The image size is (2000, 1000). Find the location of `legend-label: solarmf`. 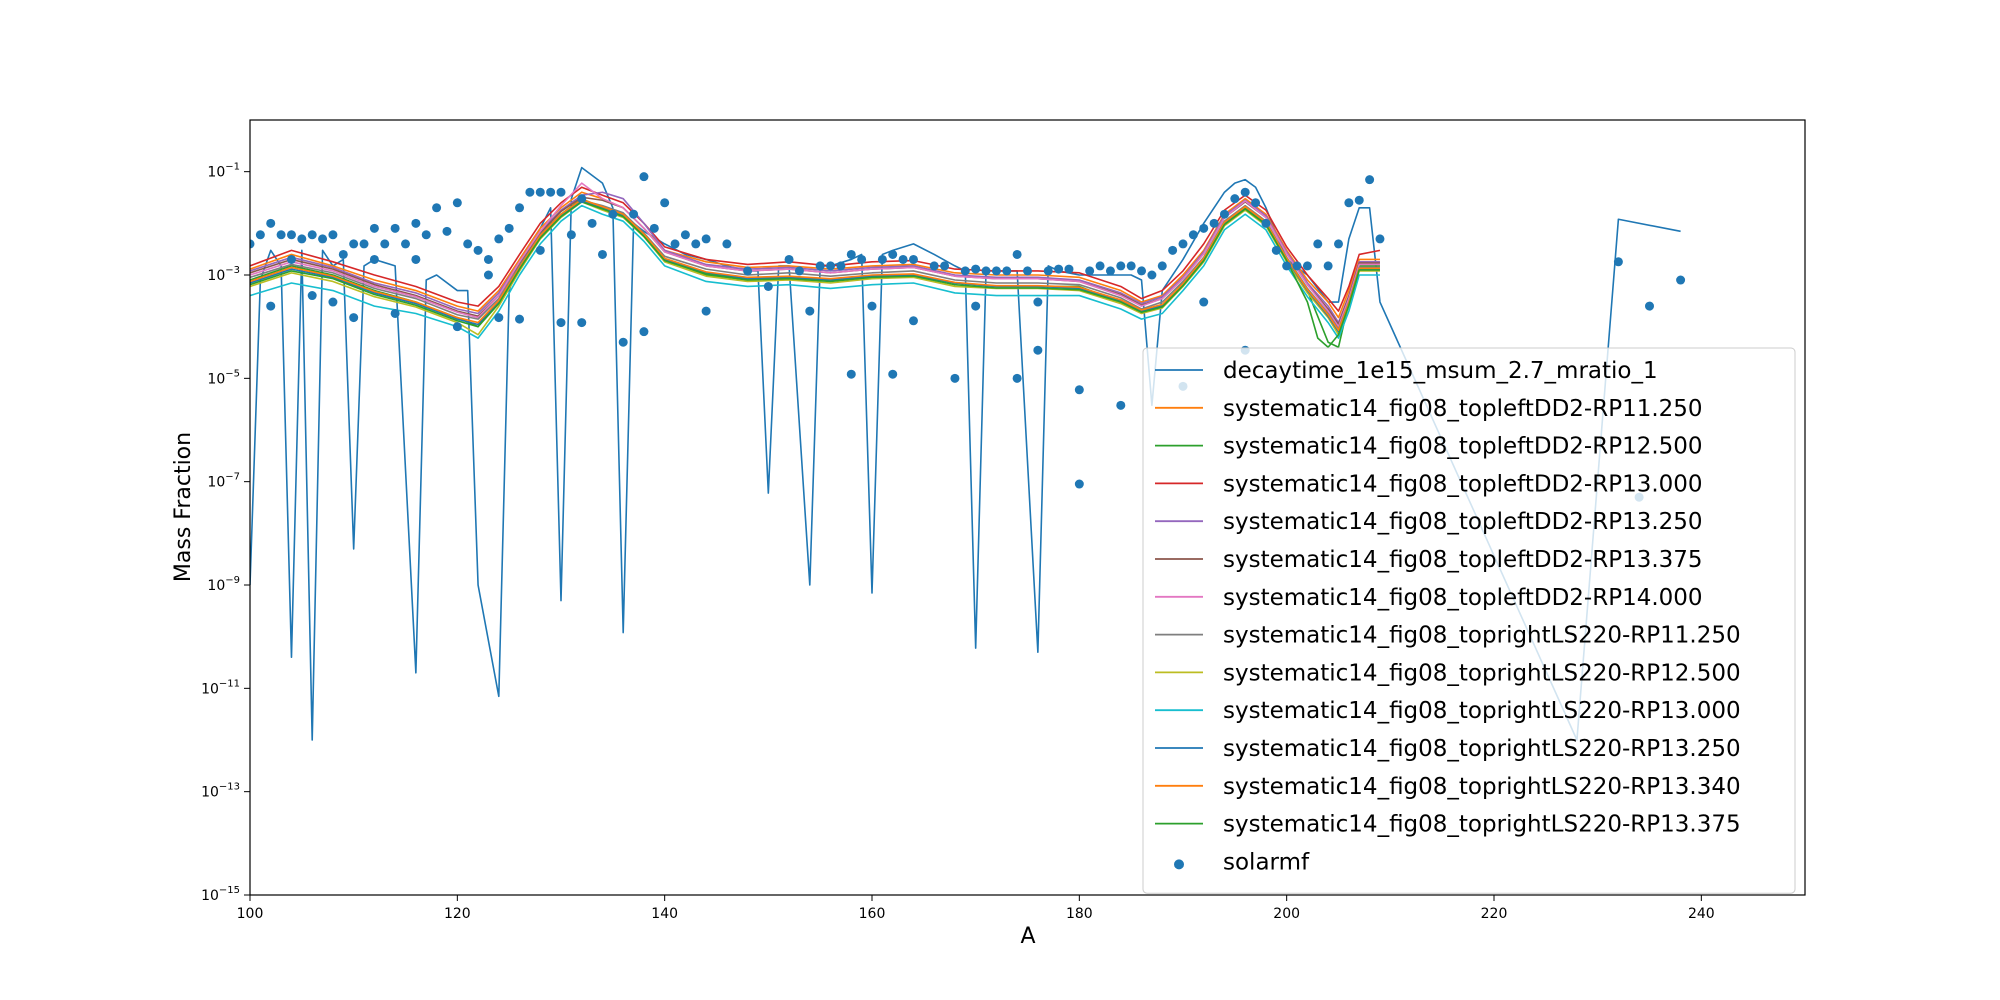

legend-label: solarmf is located at coordinates (1266, 862).